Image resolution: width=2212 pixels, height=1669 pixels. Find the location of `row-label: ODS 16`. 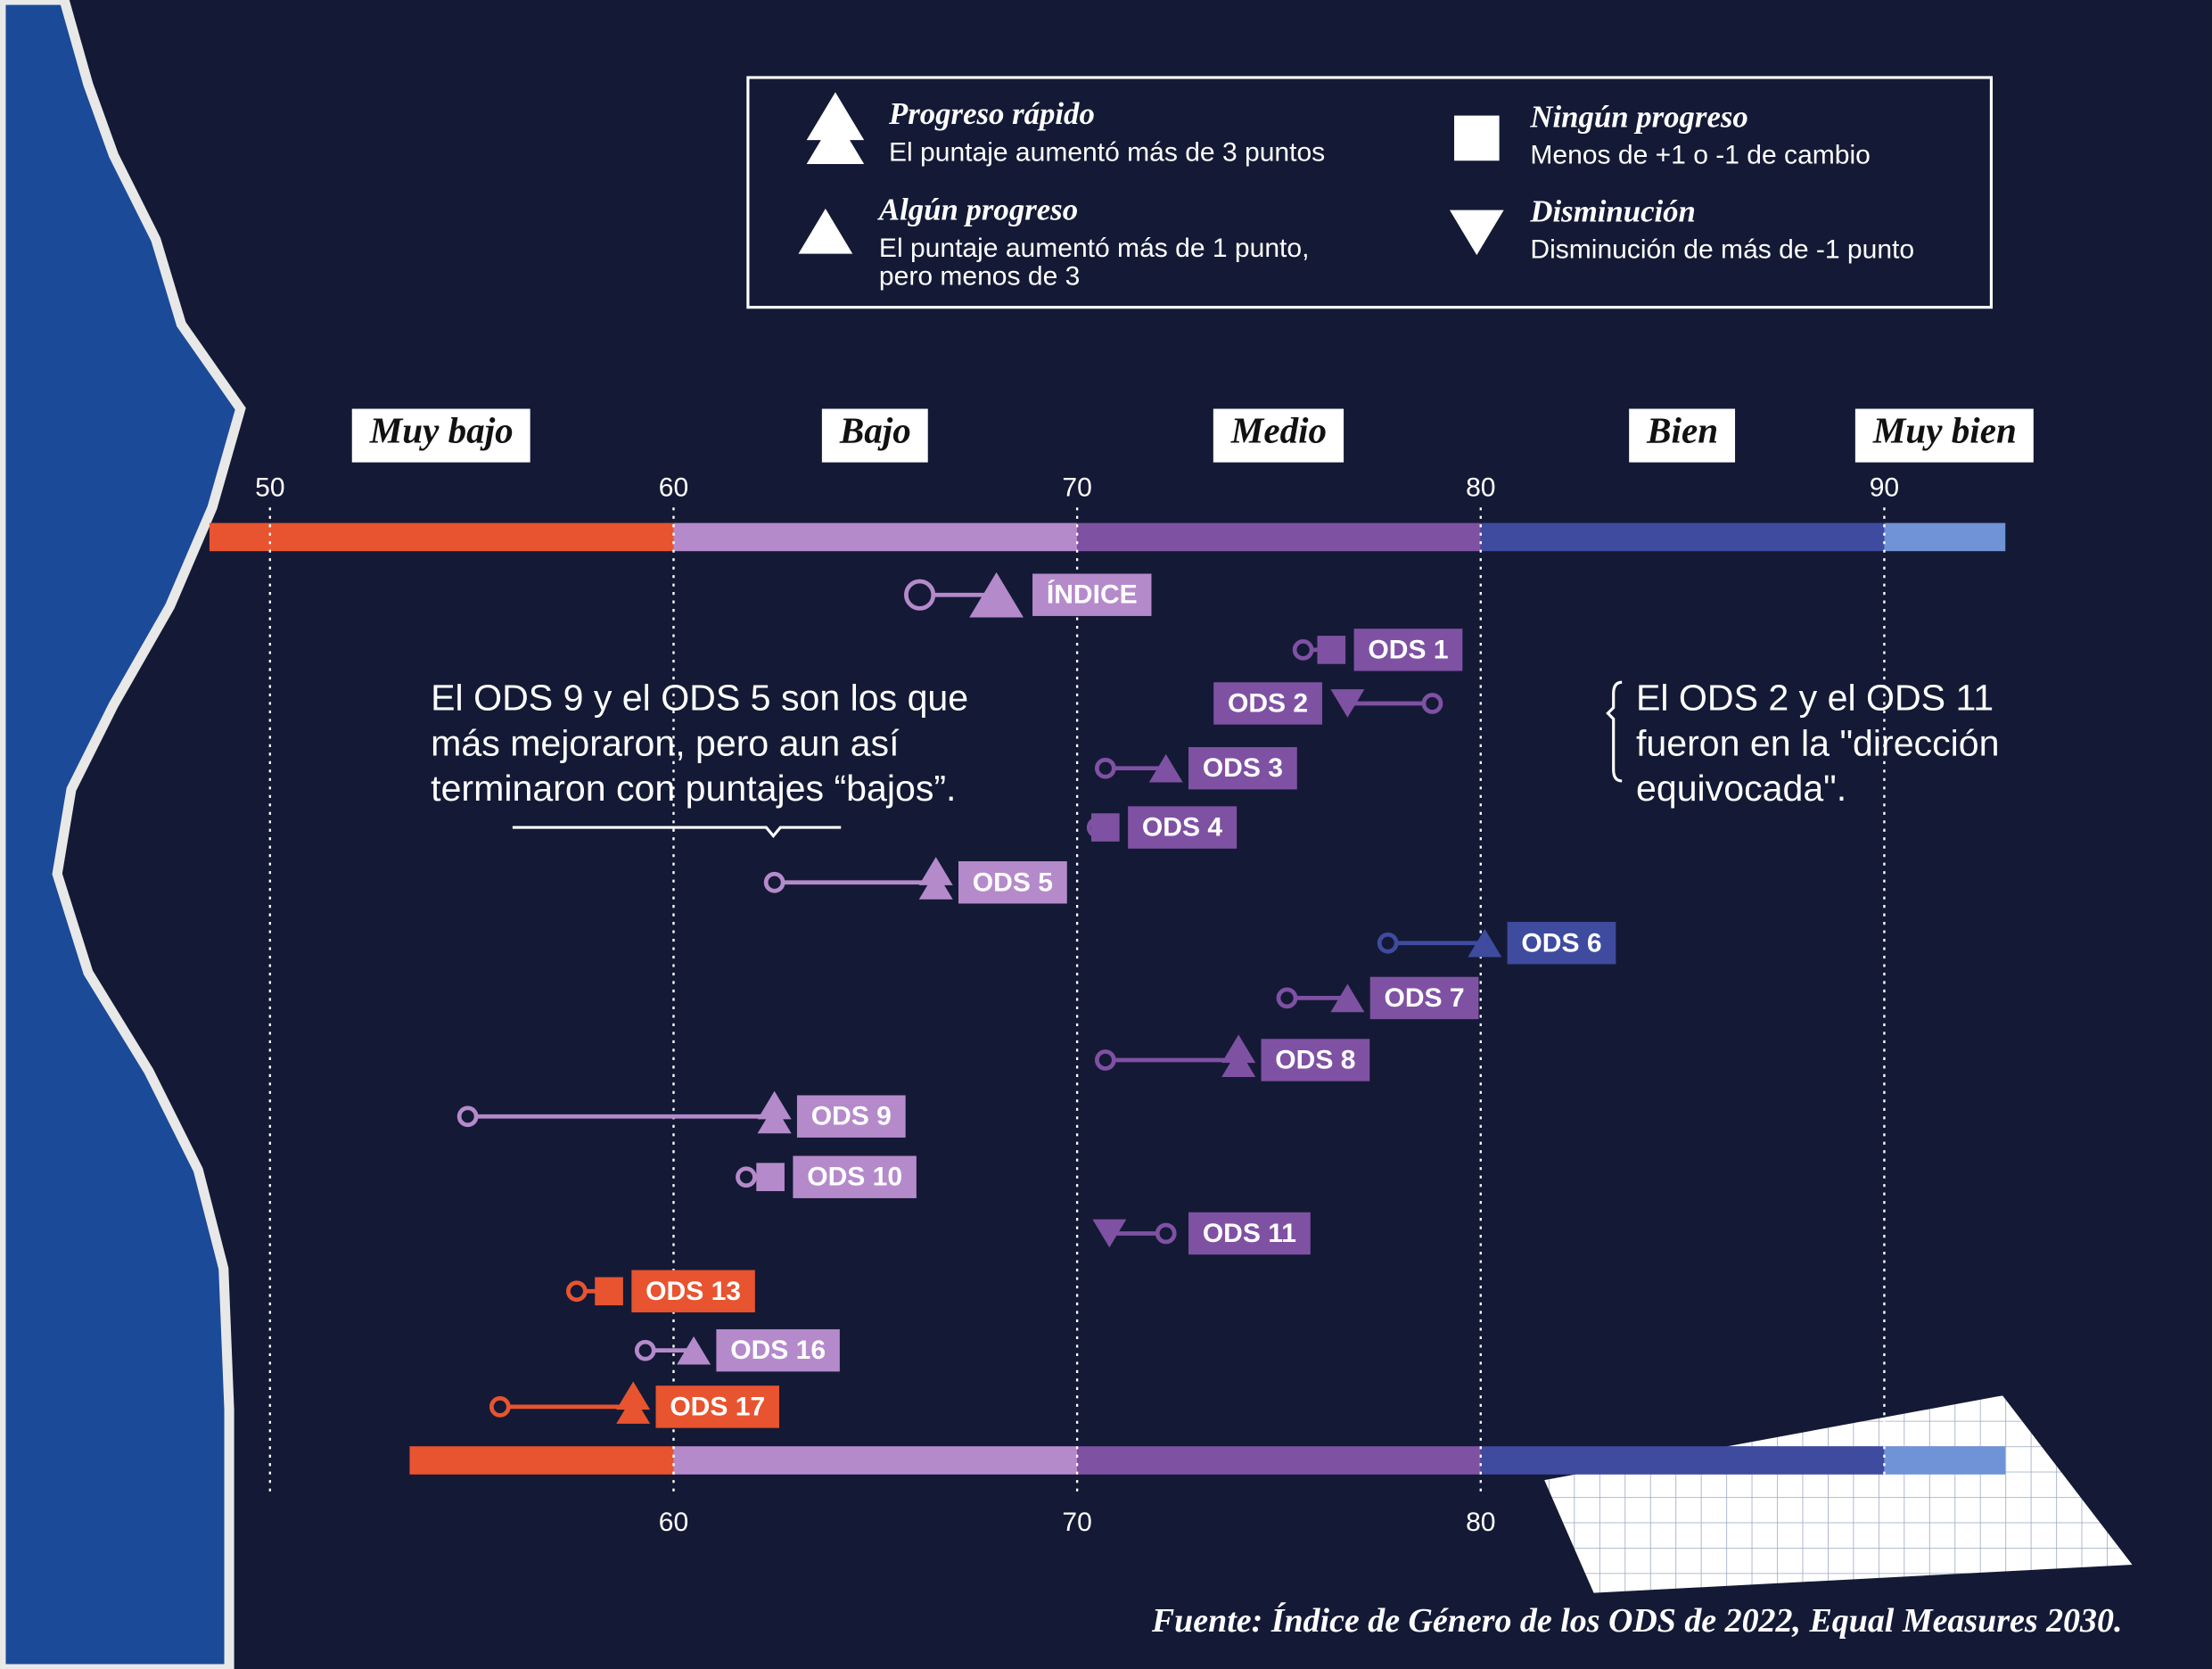

row-label: ODS 16 is located at coordinates (778, 1351).